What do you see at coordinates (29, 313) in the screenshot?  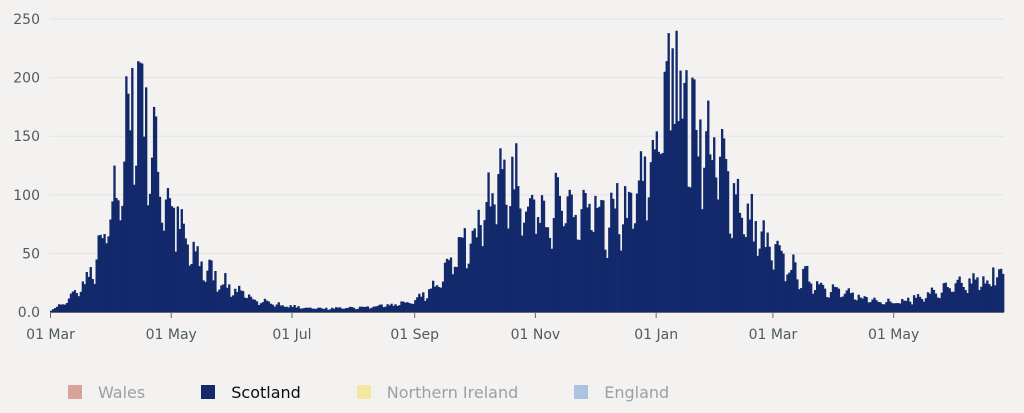 I see `y-tick-label: 0.0` at bounding box center [29, 313].